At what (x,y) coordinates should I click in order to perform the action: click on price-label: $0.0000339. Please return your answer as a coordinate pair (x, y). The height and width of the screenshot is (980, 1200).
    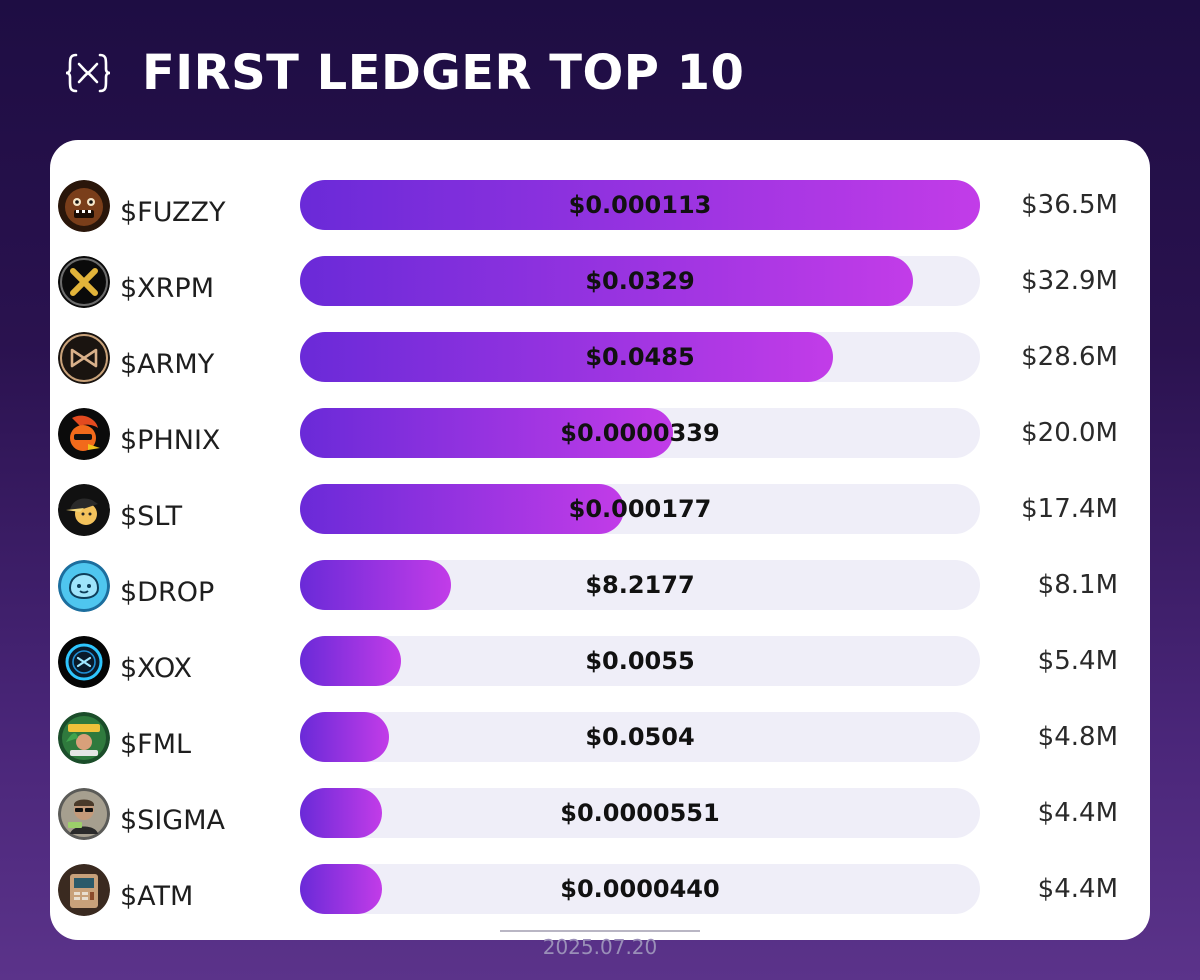
    Looking at the image, I should click on (640, 433).